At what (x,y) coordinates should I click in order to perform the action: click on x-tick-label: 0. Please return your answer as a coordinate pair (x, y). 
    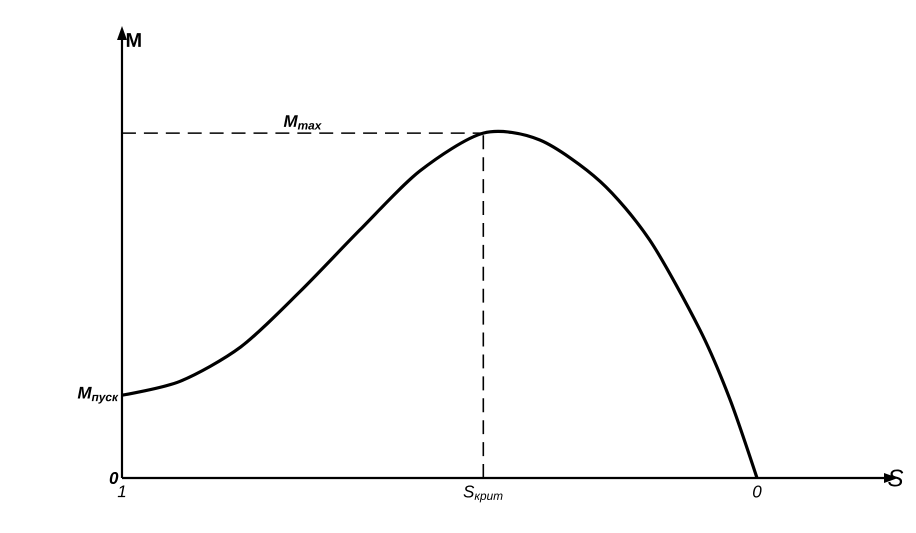
    Looking at the image, I should click on (757, 492).